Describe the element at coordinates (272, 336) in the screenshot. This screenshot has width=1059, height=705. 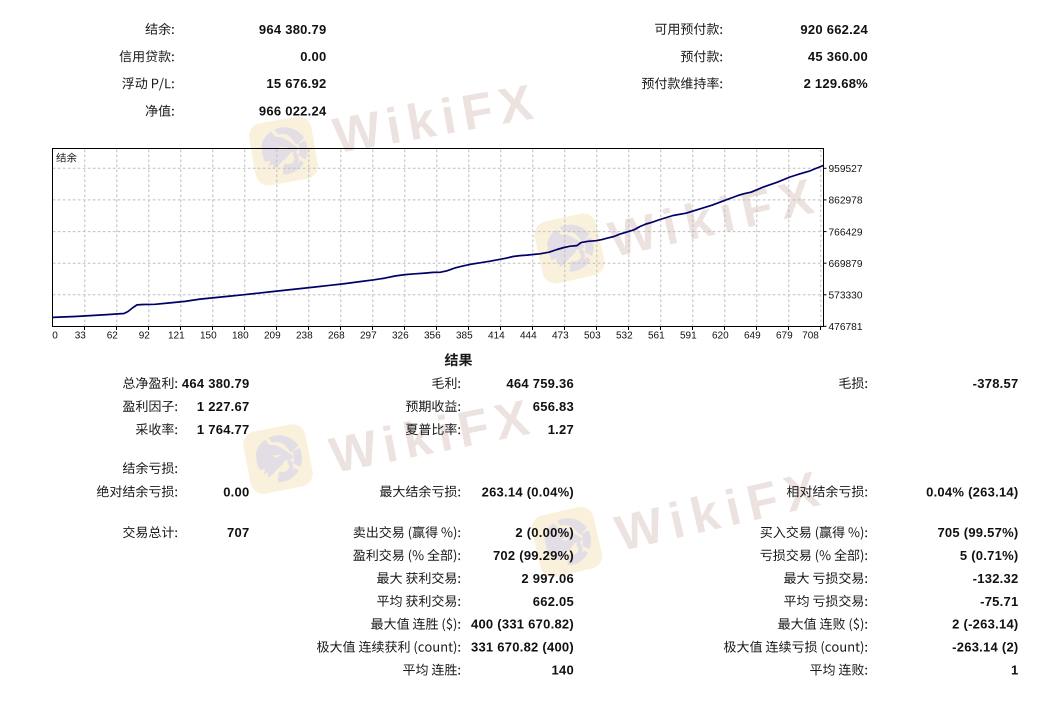
I see `svg-text: 209` at that location.